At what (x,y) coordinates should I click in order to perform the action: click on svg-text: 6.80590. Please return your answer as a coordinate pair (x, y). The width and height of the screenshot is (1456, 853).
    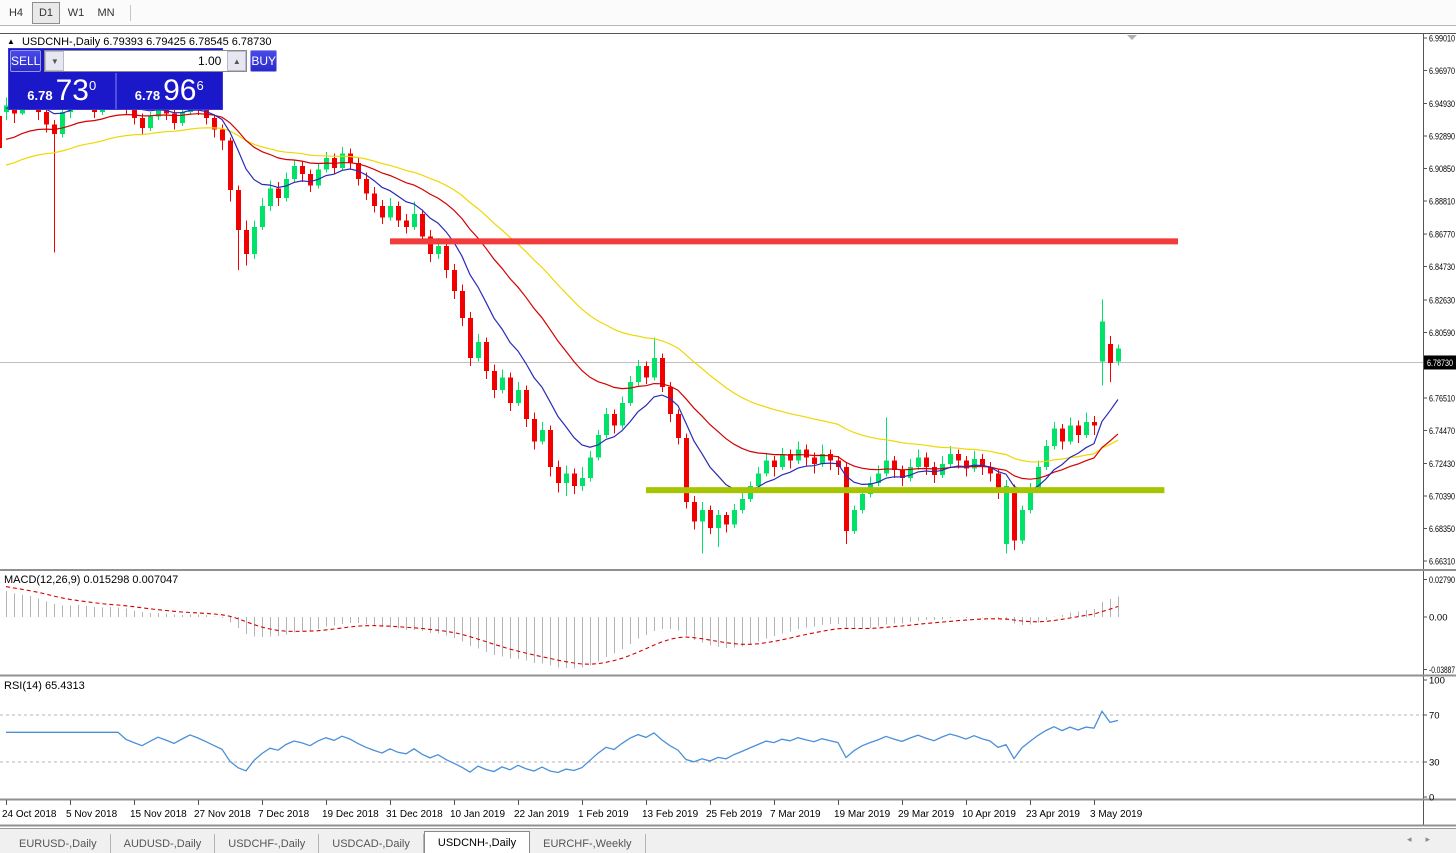
    Looking at the image, I should click on (1442, 333).